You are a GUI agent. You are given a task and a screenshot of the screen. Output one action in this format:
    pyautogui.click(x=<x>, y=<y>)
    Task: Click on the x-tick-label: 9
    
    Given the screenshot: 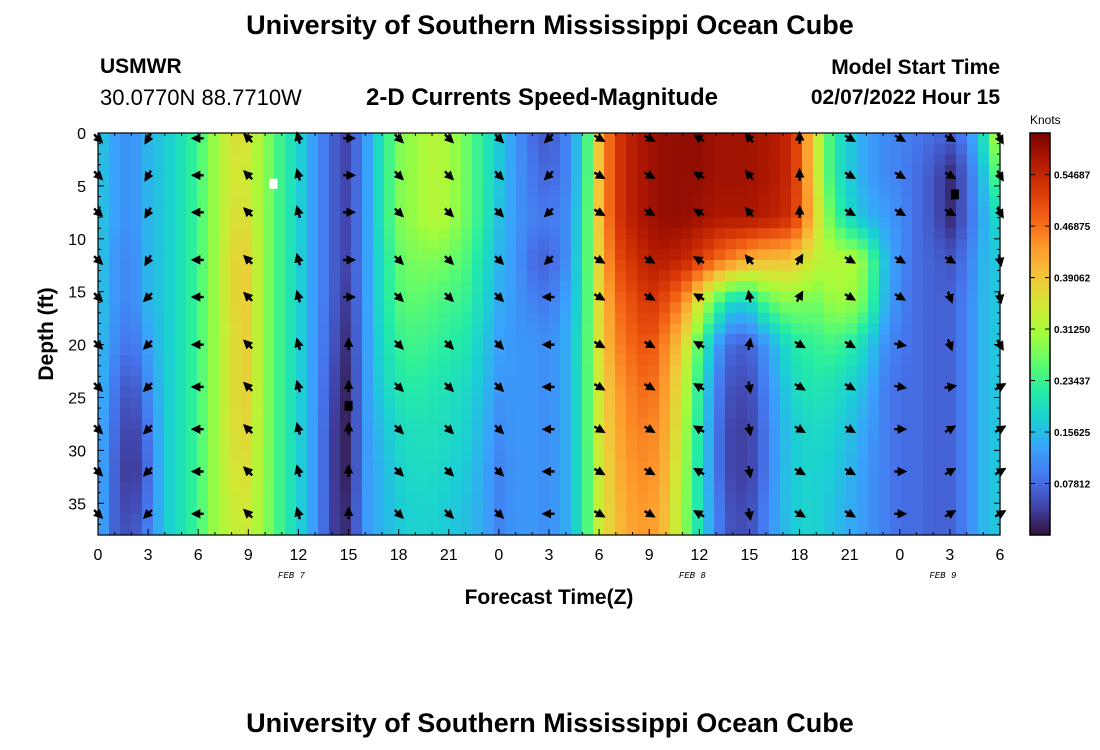 What is the action you would take?
    pyautogui.click(x=248, y=555)
    